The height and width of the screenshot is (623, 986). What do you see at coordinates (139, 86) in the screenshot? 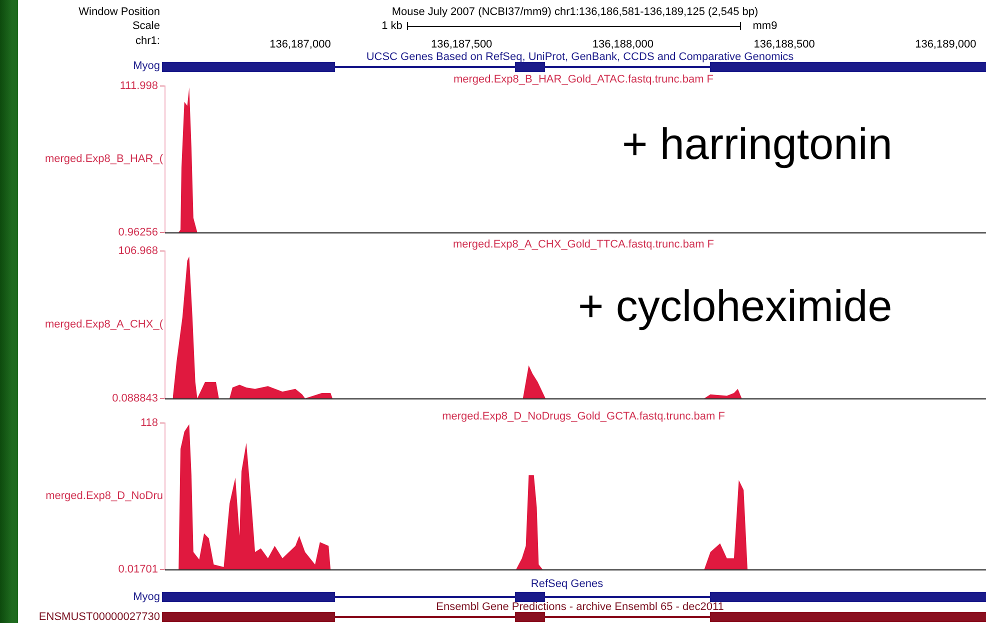
I see `y-tick-label: 111.998` at bounding box center [139, 86].